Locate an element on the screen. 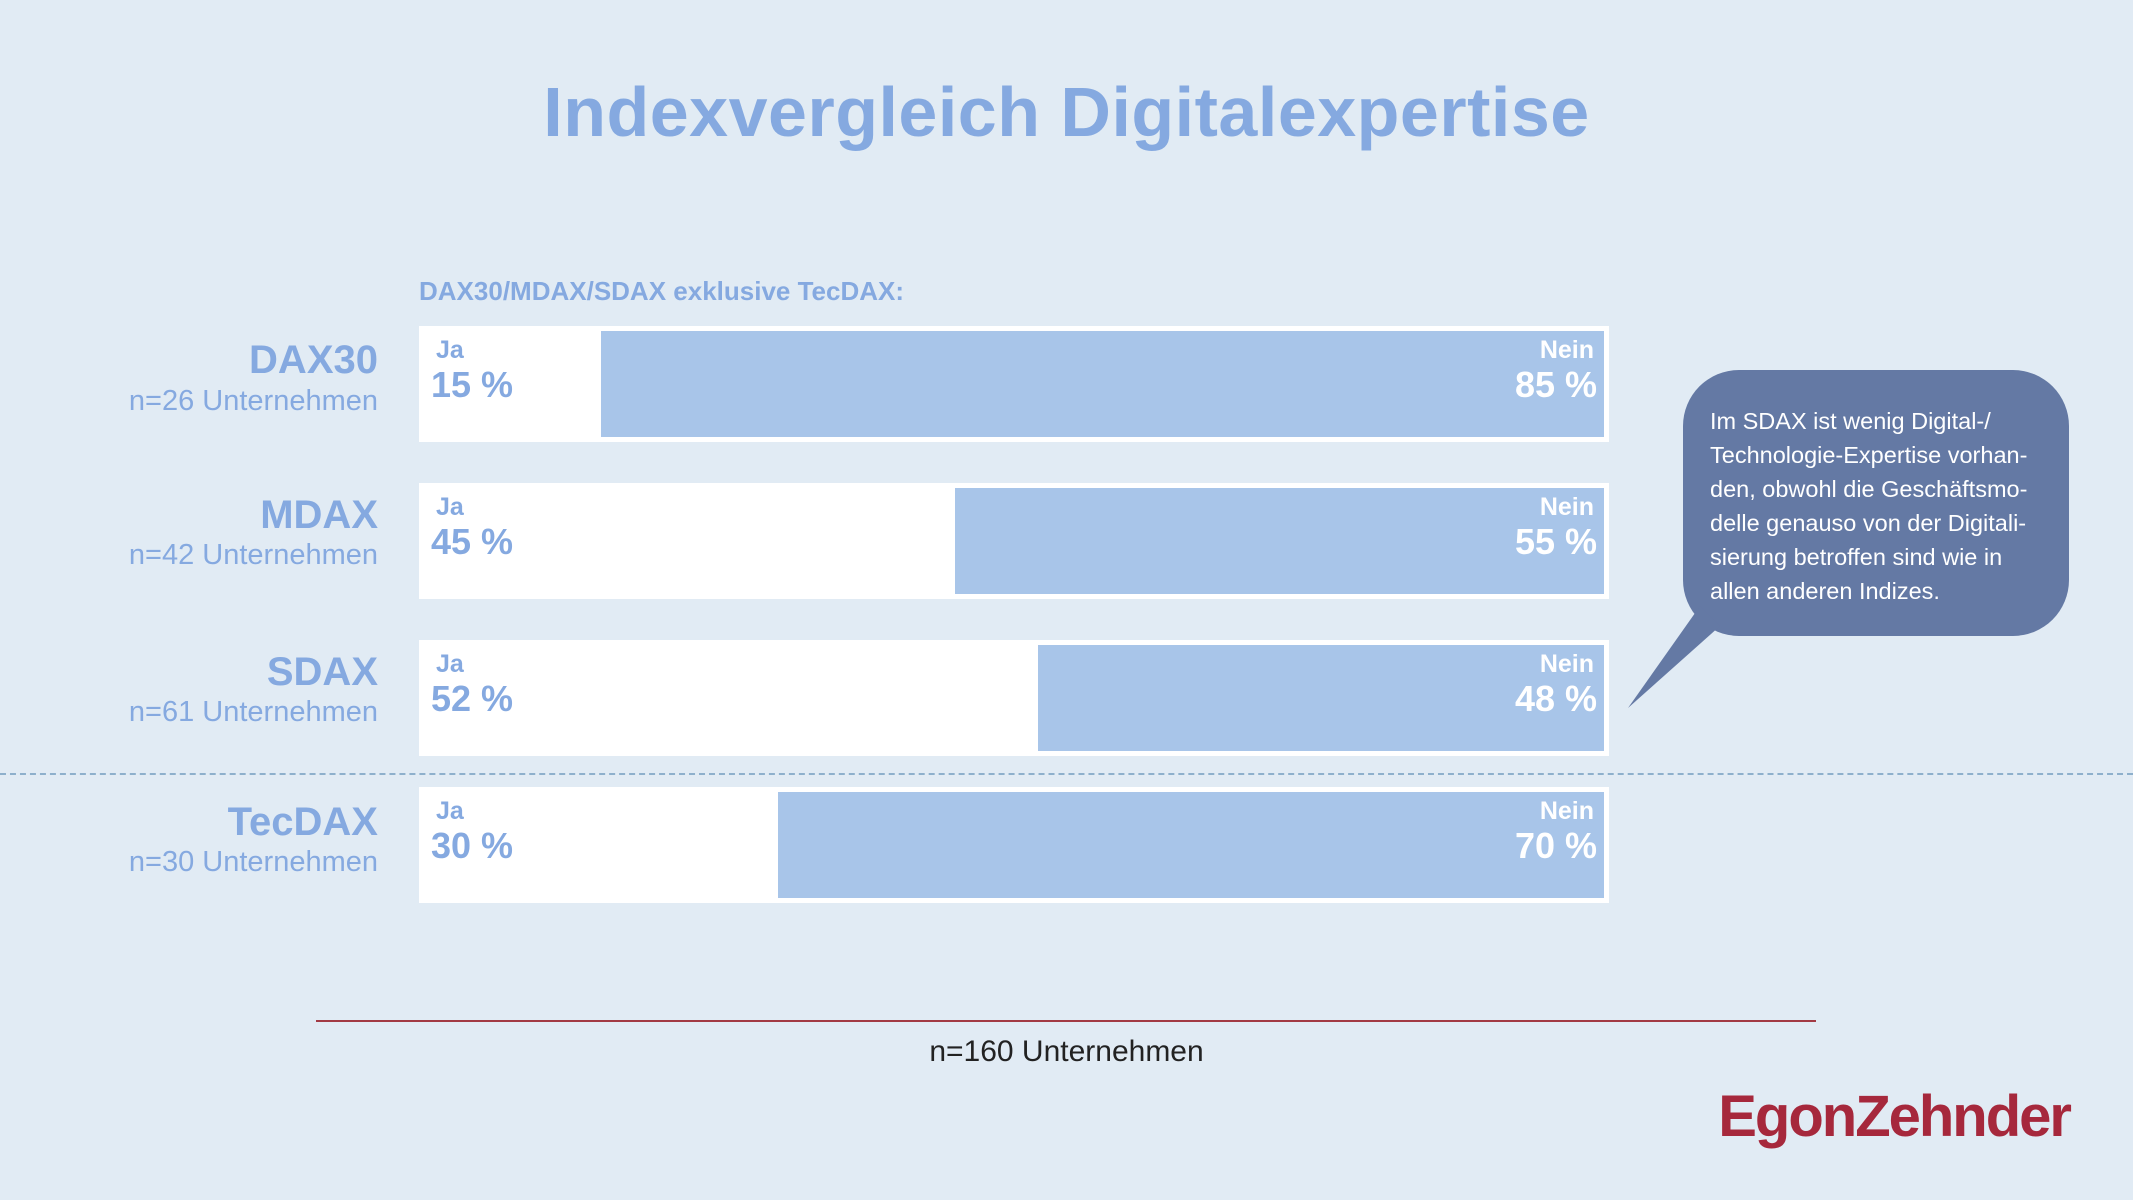 The image size is (2133, 1200). nein-value: 85 % is located at coordinates (1555, 384).